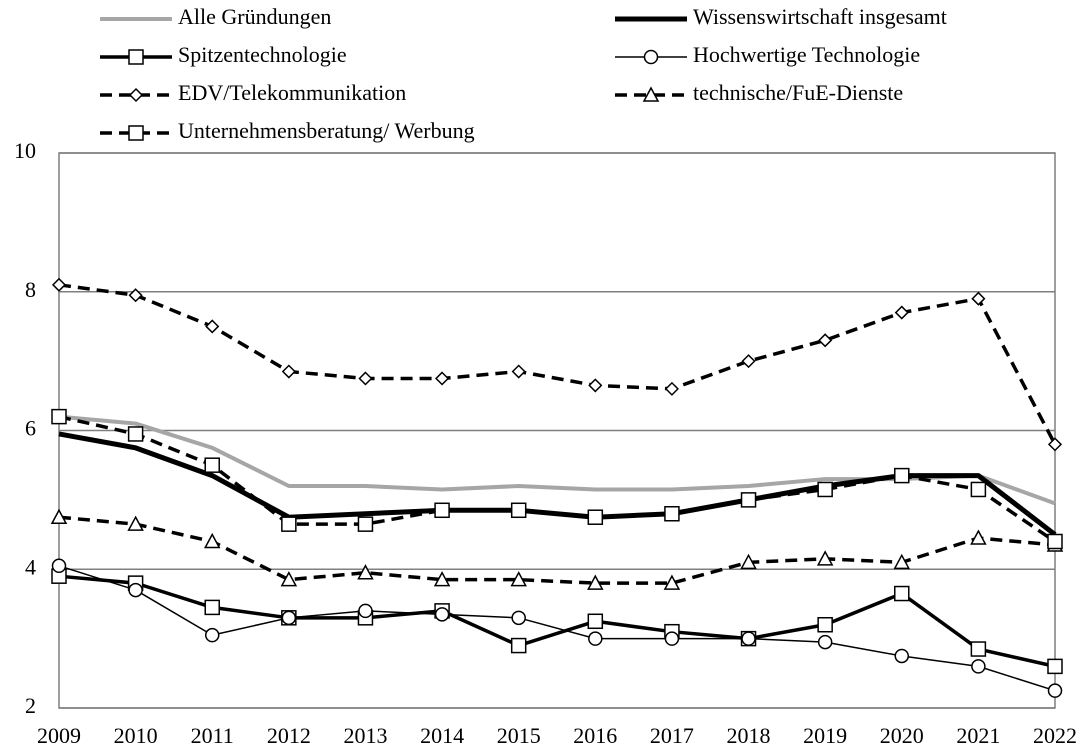 This screenshot has width=1081, height=752. I want to click on x-tick-label: 2014, so click(442, 735).